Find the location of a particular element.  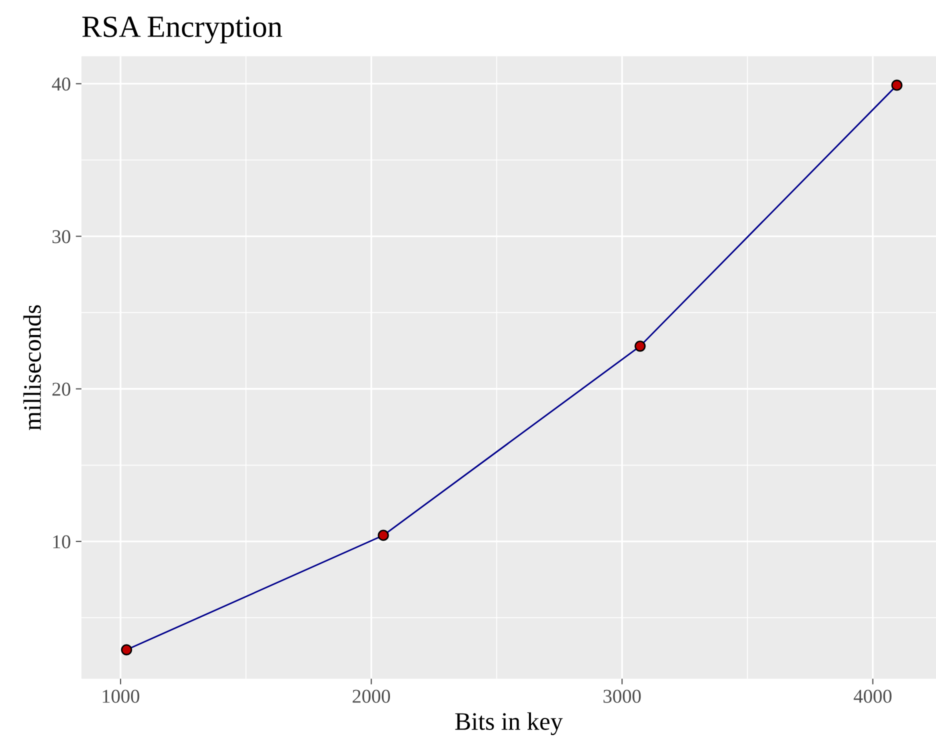

y-tick-label: 20 is located at coordinates (61, 389).